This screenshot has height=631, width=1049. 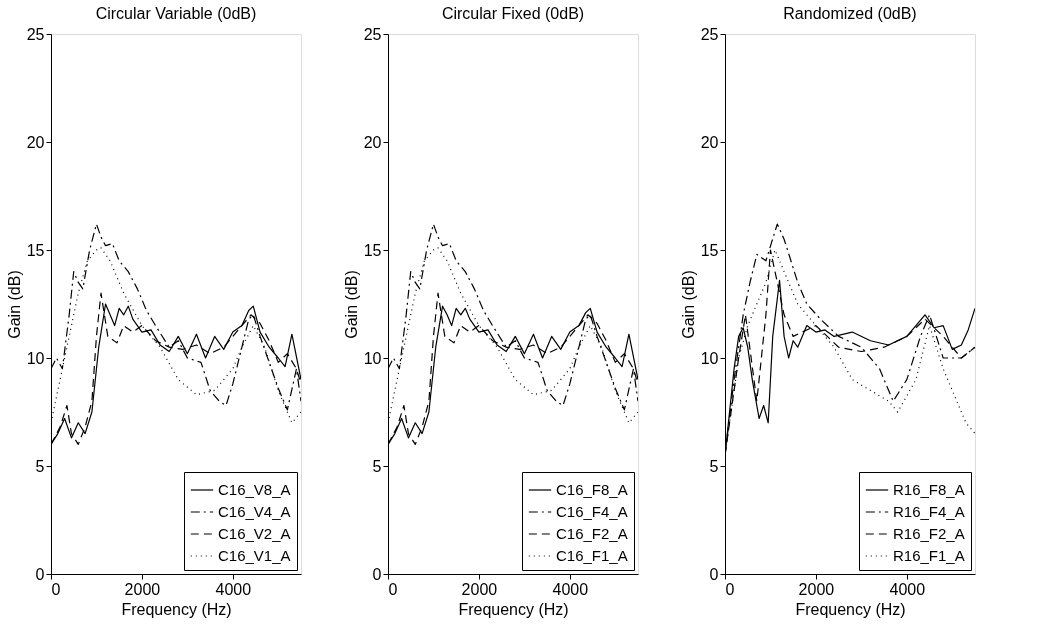 What do you see at coordinates (254, 555) in the screenshot?
I see `legend-label: C16_V1_A` at bounding box center [254, 555].